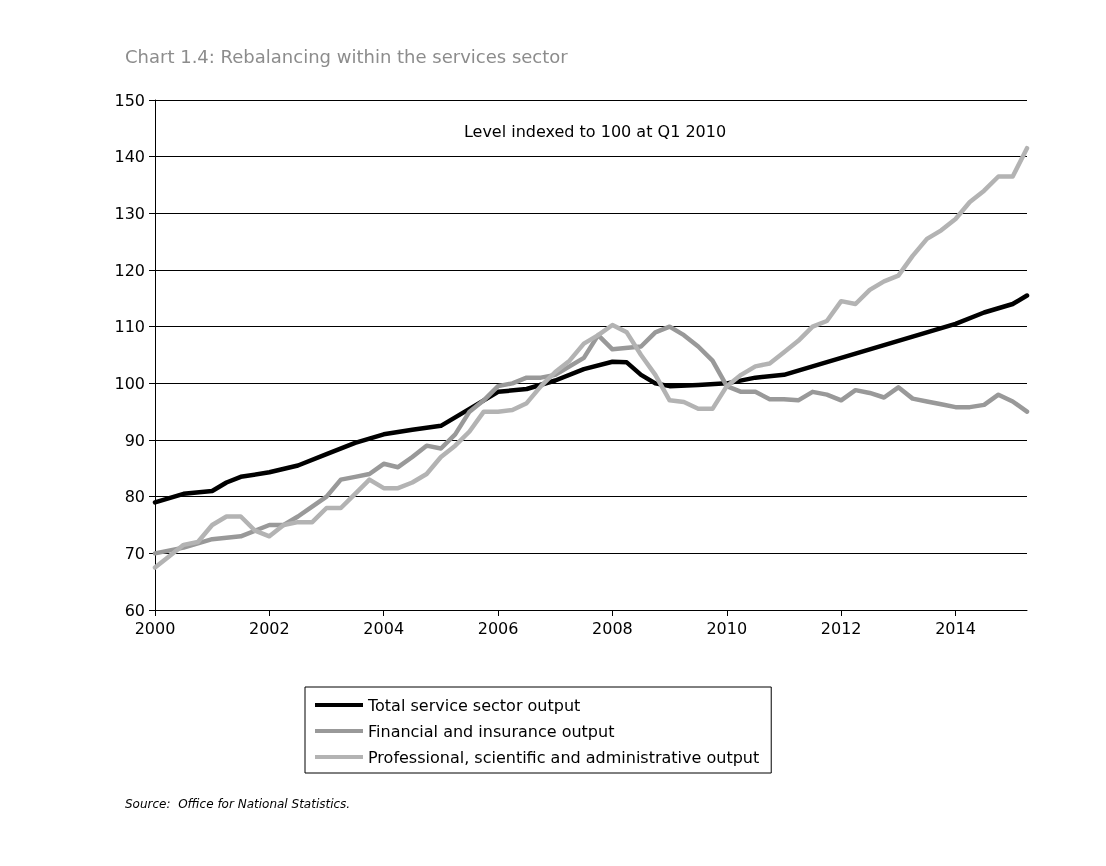  Describe the element at coordinates (129, 213) in the screenshot. I see `y-tick-label: 130` at that location.